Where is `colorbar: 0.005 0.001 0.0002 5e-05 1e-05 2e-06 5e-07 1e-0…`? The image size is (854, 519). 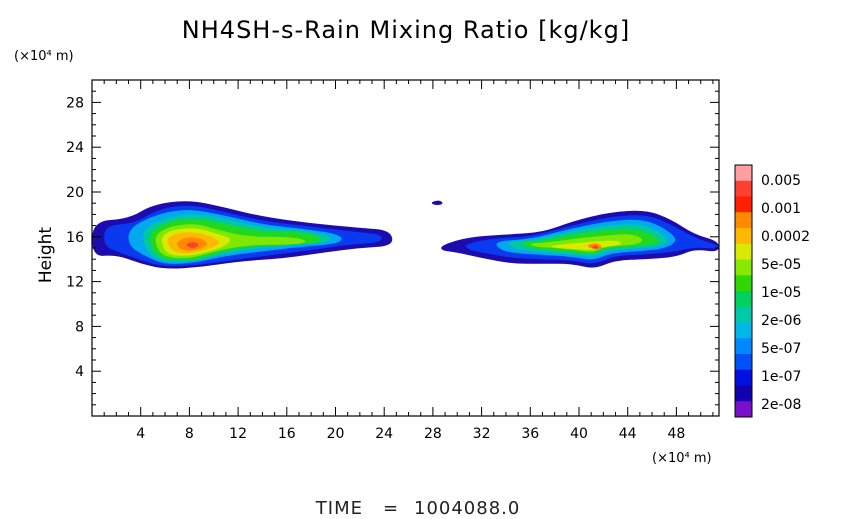
colorbar: 0.005 0.001 0.0002 5e-05 1e-05 2e-06 5e-07 1e-0… is located at coordinates (772, 291).